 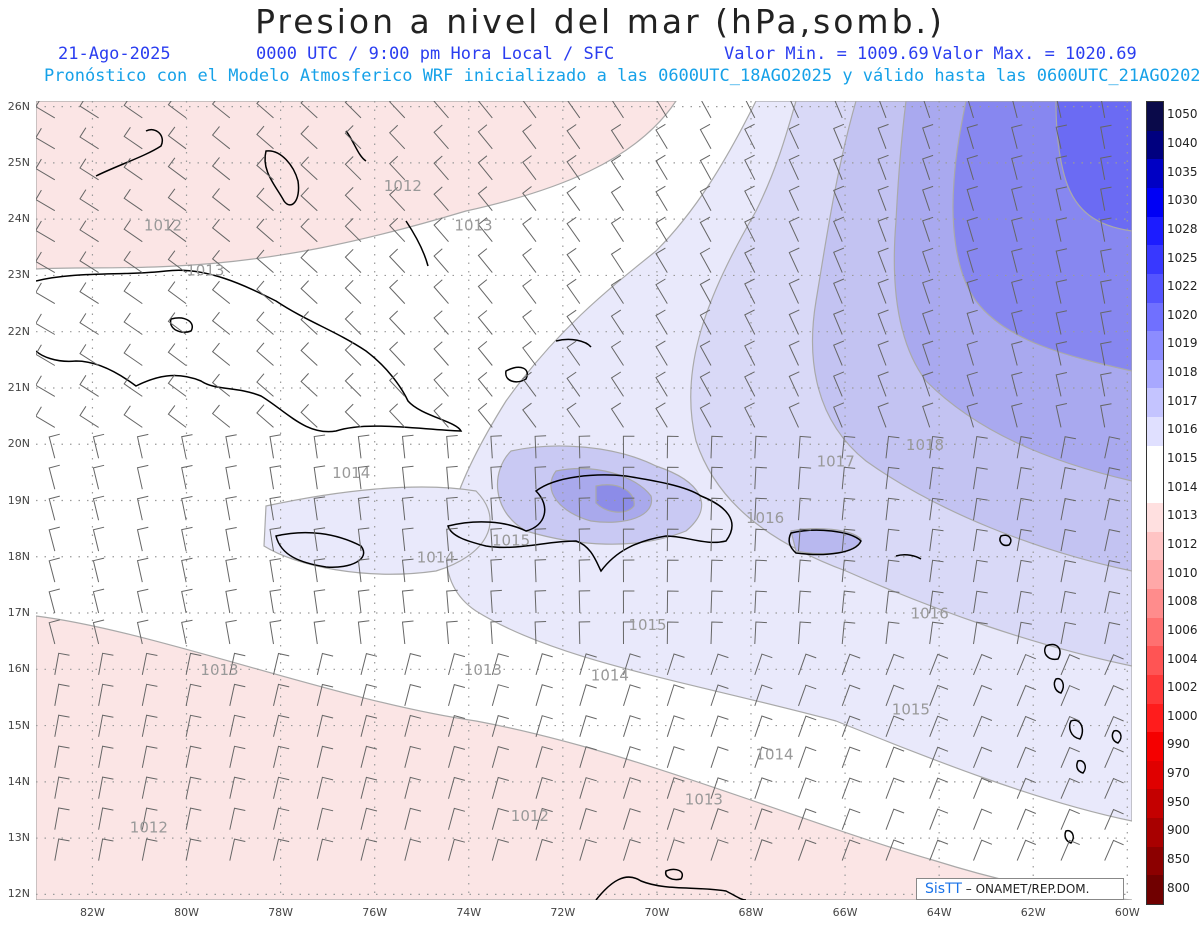 What do you see at coordinates (590, 523) in the screenshot?
I see `hispaniola-coast` at bounding box center [590, 523].